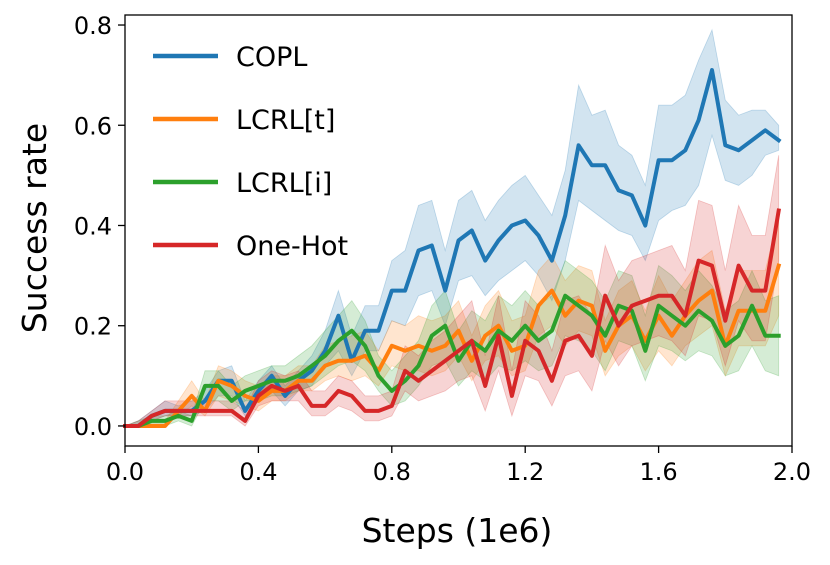 Image resolution: width=830 pixels, height=565 pixels. I want to click on x-tick-label: 0.4, so click(258, 472).